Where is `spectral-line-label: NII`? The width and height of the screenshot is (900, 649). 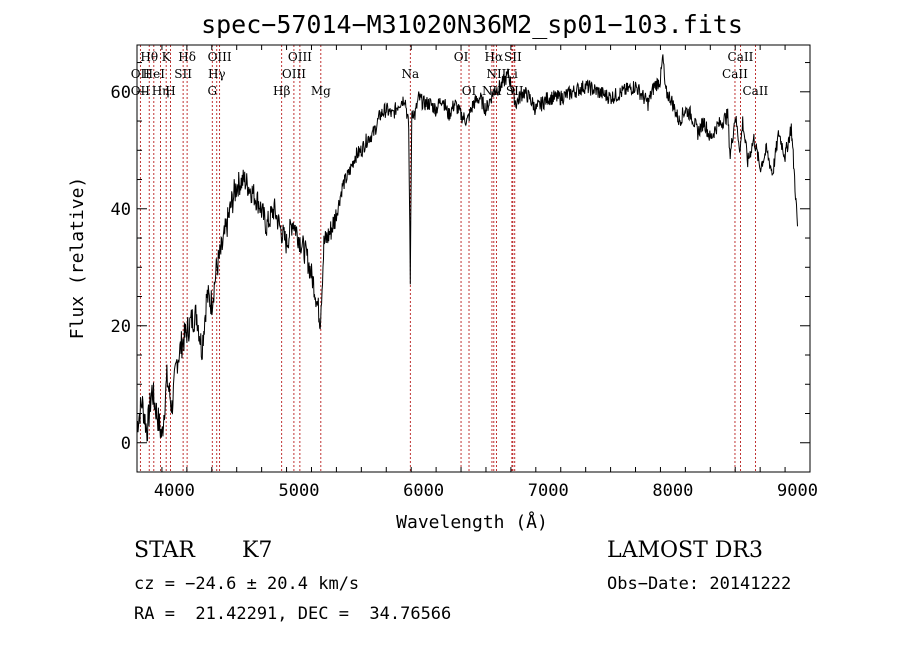
spectral-line-label: NII is located at coordinates (496, 74).